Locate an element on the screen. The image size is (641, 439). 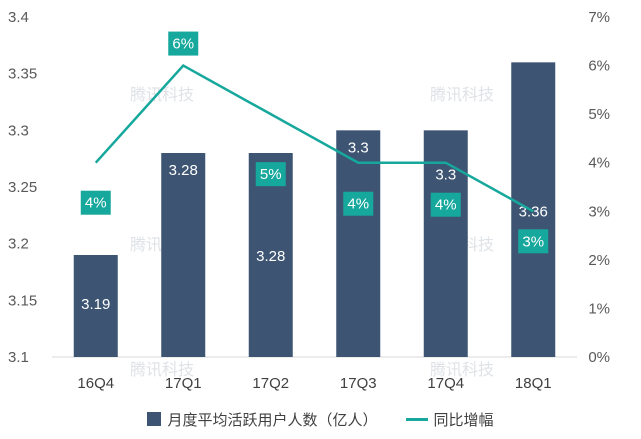
line-label-box-17Q2 is located at coordinates (270, 174).